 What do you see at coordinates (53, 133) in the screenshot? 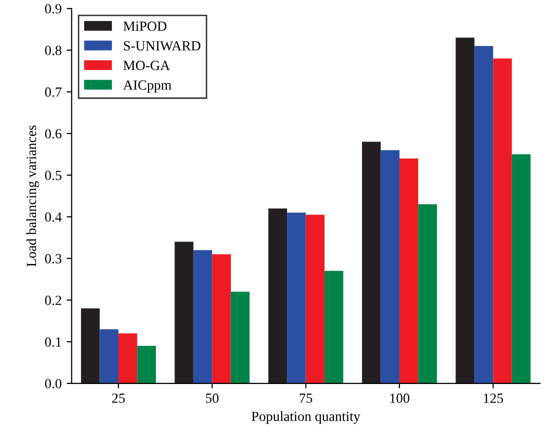
I see `y-tick-label: 0.6` at bounding box center [53, 133].